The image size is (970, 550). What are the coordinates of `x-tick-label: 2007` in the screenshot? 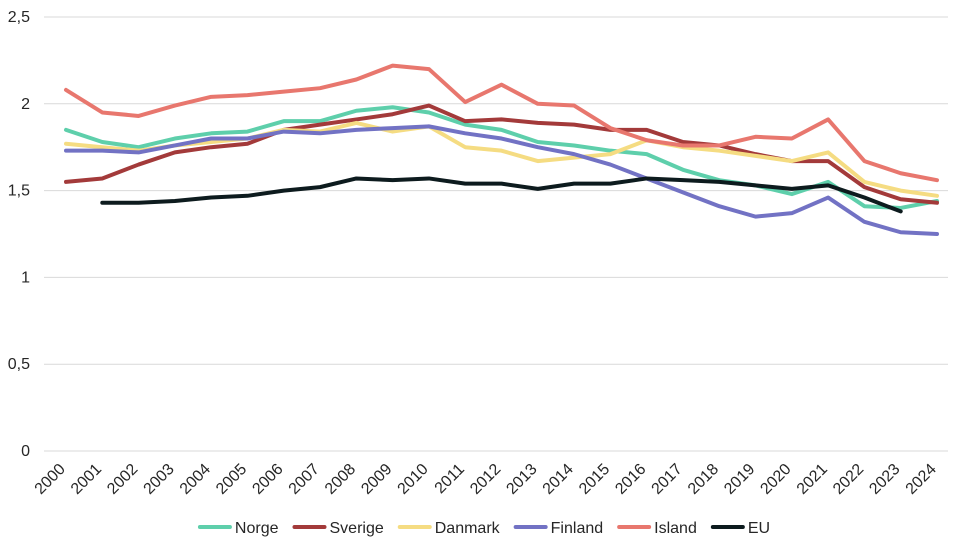 It's located at (304, 479).